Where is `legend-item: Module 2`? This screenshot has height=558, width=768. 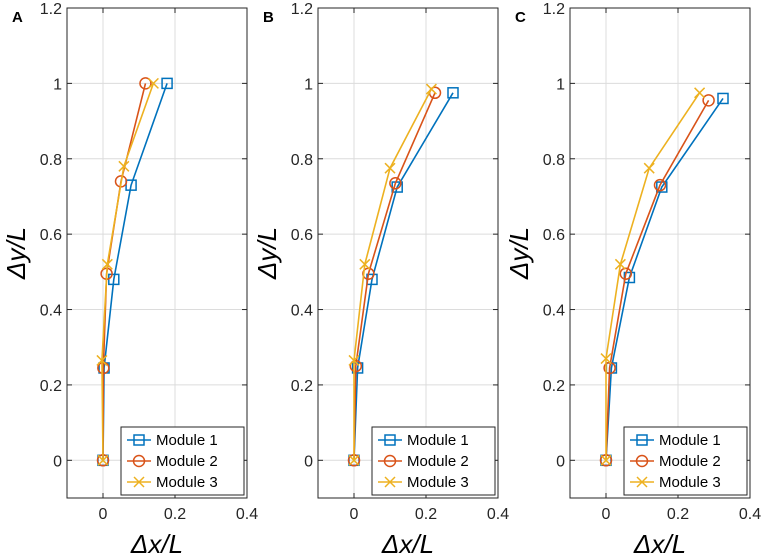 legend-item: Module 2 is located at coordinates (172, 461).